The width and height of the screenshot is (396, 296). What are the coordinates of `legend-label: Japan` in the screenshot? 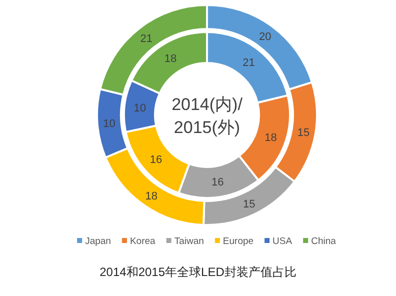 It's located at (98, 241).